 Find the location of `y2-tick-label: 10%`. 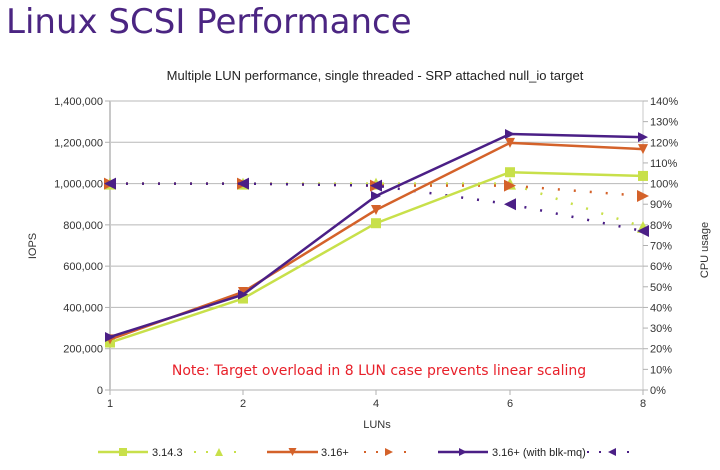

y2-tick-label: 10% is located at coordinates (661, 370).